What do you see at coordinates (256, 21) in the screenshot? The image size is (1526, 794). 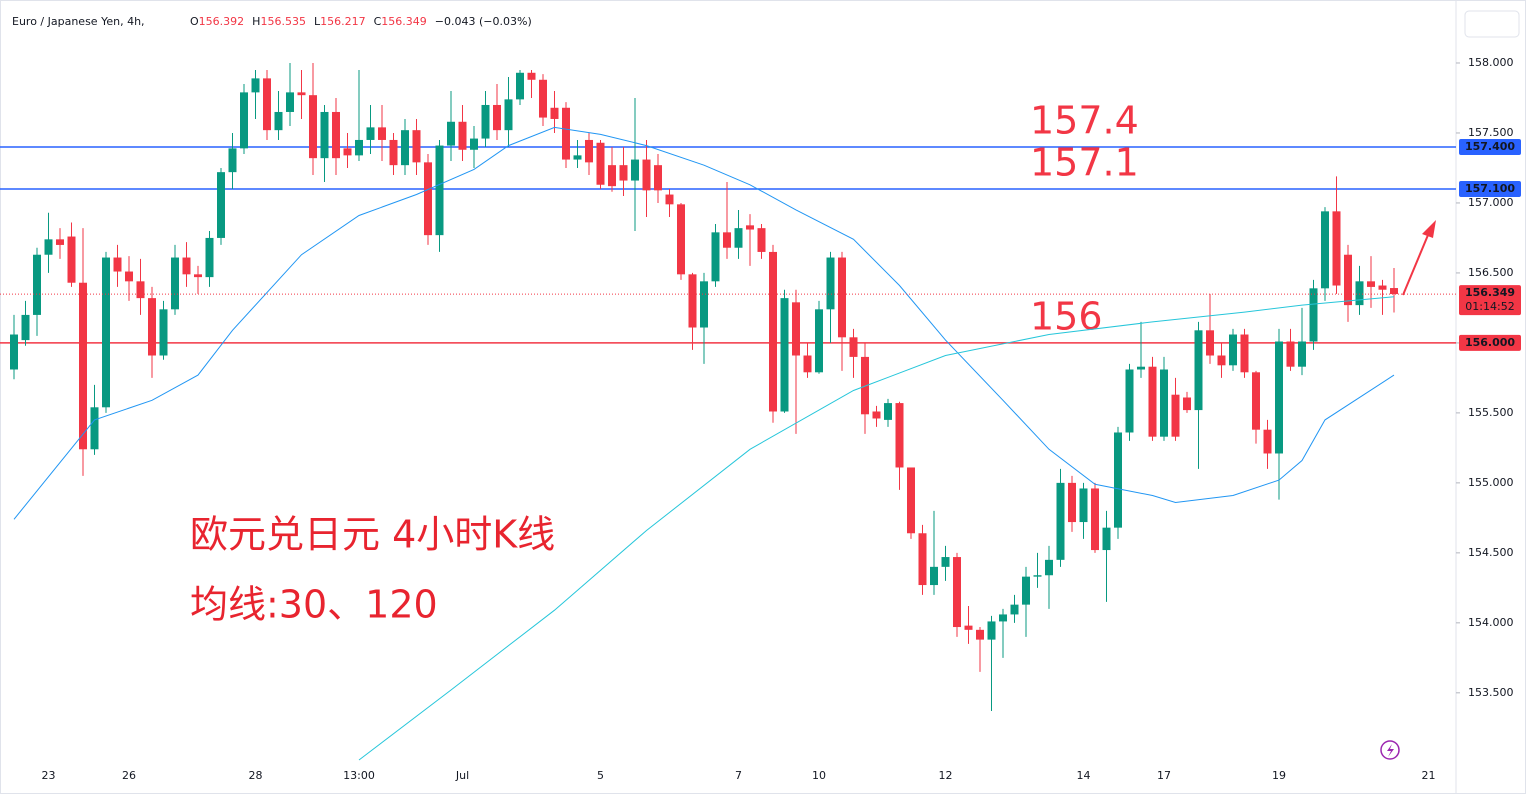 I see `ohlc-label: H` at bounding box center [256, 21].